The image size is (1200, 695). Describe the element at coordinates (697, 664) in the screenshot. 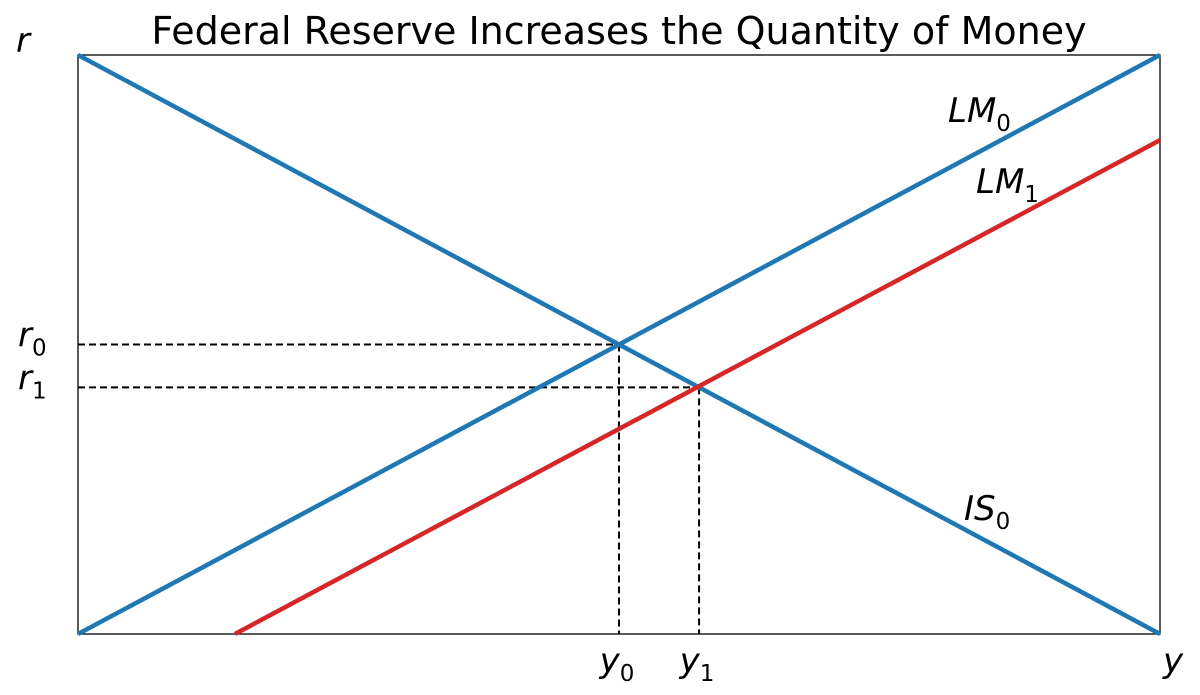

I see `tick-label-y1: y1` at that location.